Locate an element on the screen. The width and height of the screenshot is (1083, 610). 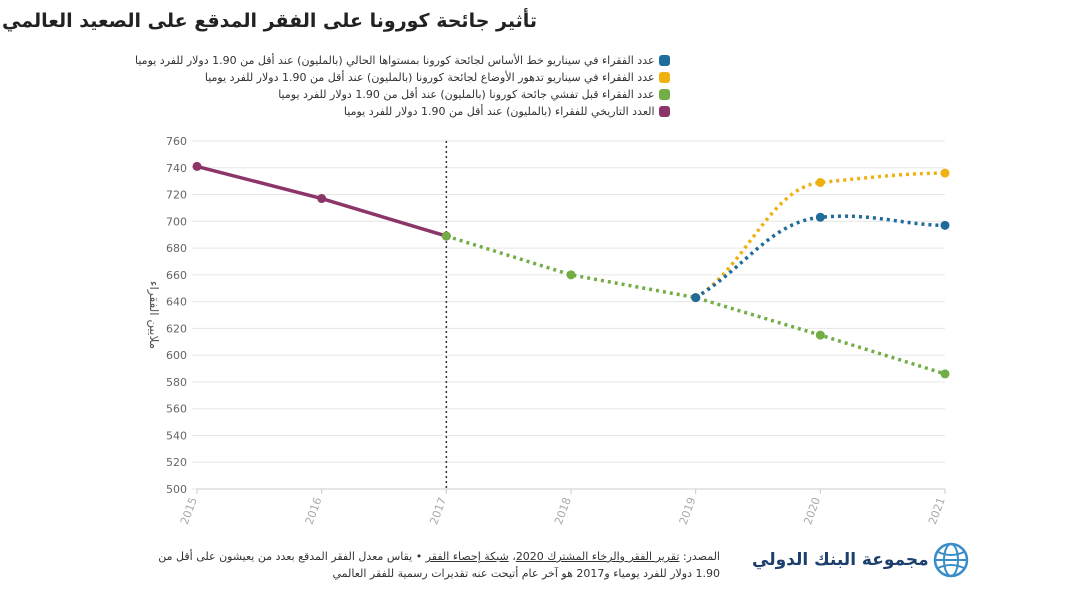
y-tick-label: 720 is located at coordinates (176, 195).